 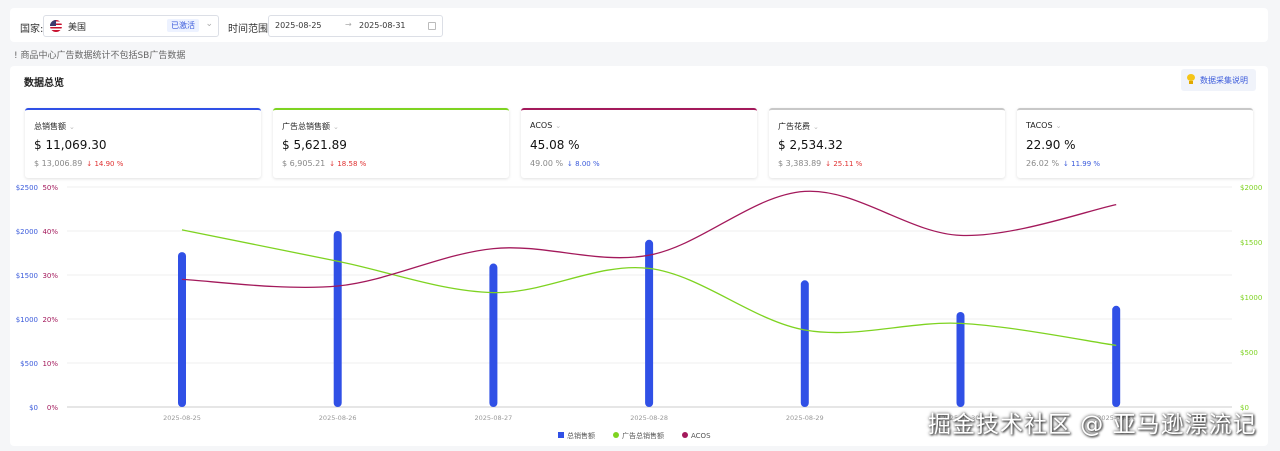 I want to click on card-label: 总销售额 ⌄, so click(x=54, y=126).